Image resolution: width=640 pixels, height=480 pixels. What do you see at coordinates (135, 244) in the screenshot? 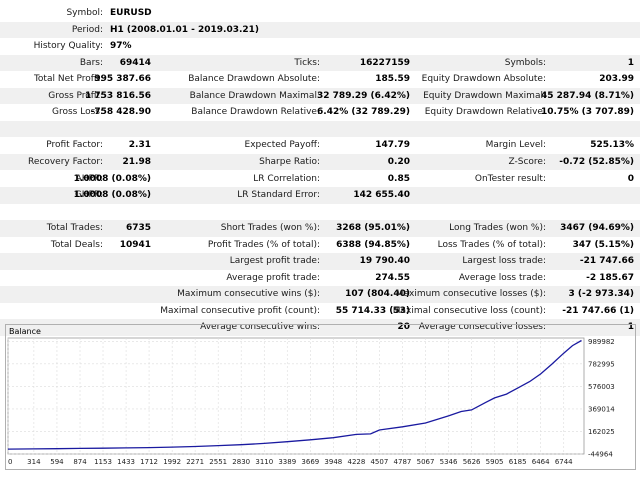
I see `stat-value: 10941` at bounding box center [135, 244].